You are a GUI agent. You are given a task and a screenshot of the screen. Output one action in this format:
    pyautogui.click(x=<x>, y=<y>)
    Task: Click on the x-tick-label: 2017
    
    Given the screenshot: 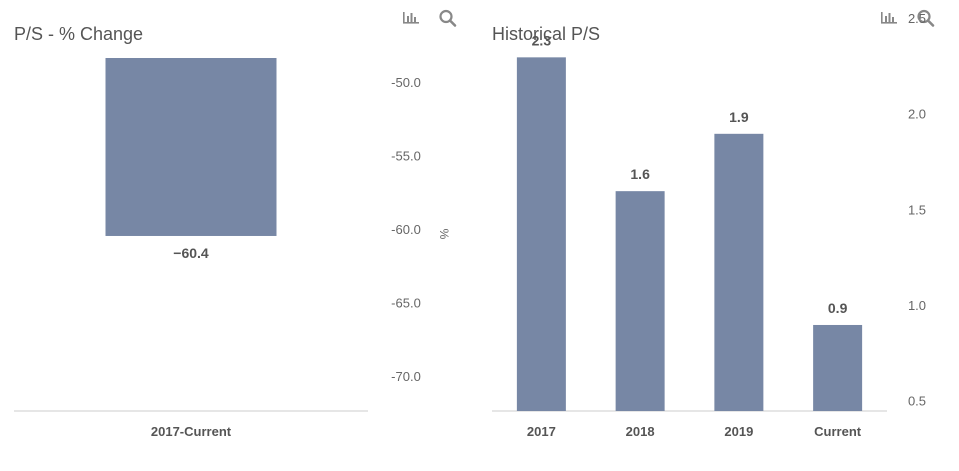 What is the action you would take?
    pyautogui.click(x=541, y=431)
    